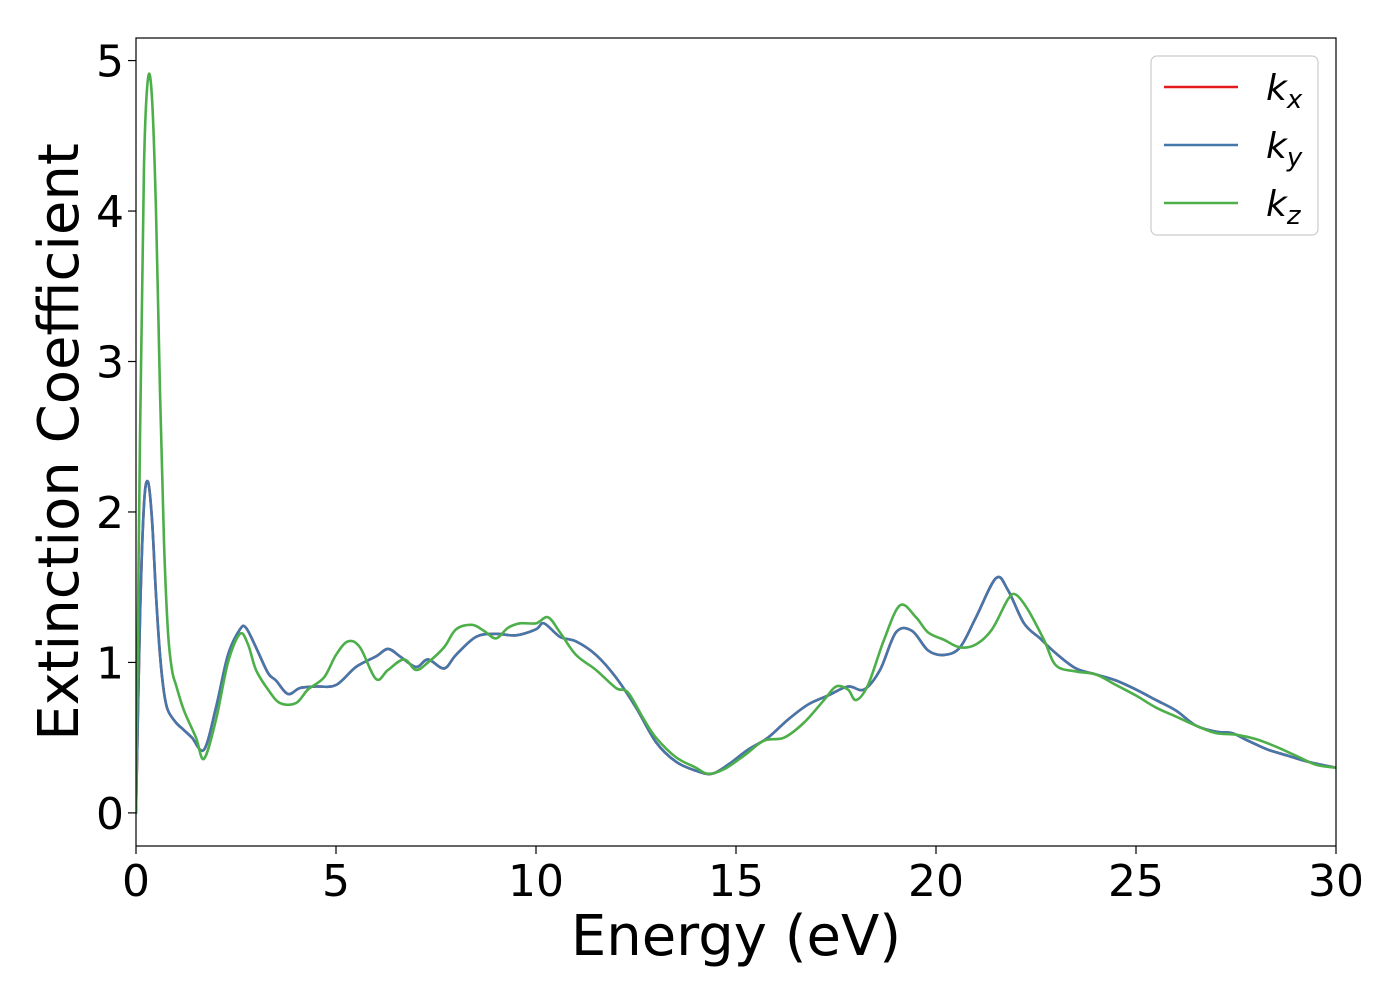 Image resolution: width=1400 pixels, height=1004 pixels. I want to click on x-tick-label: 15, so click(736, 881).